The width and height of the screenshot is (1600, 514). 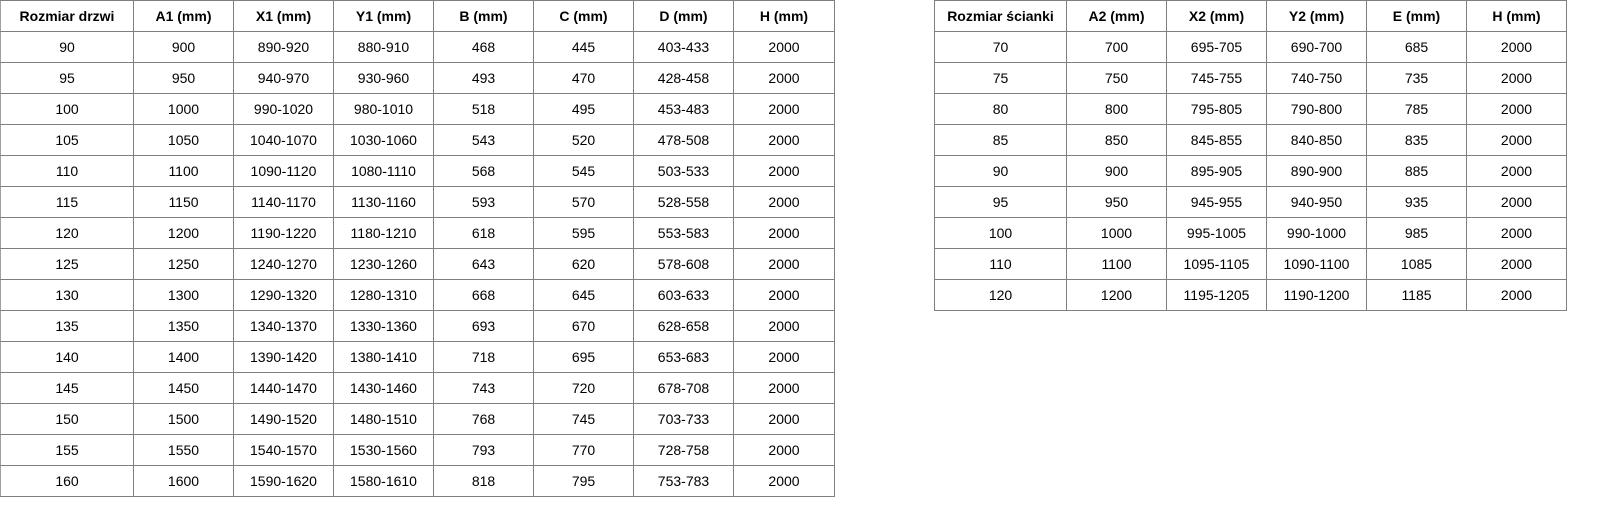 I want to click on table-cell: 115, so click(x=67, y=202).